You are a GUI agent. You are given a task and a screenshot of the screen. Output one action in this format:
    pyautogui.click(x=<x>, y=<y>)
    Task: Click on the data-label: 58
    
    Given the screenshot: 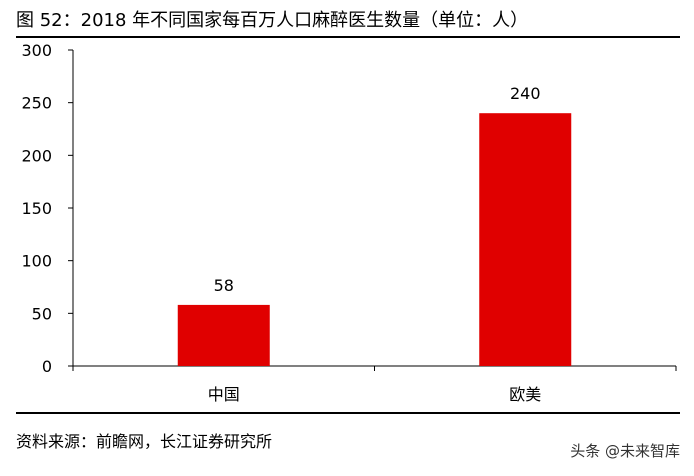 What is the action you would take?
    pyautogui.click(x=224, y=285)
    